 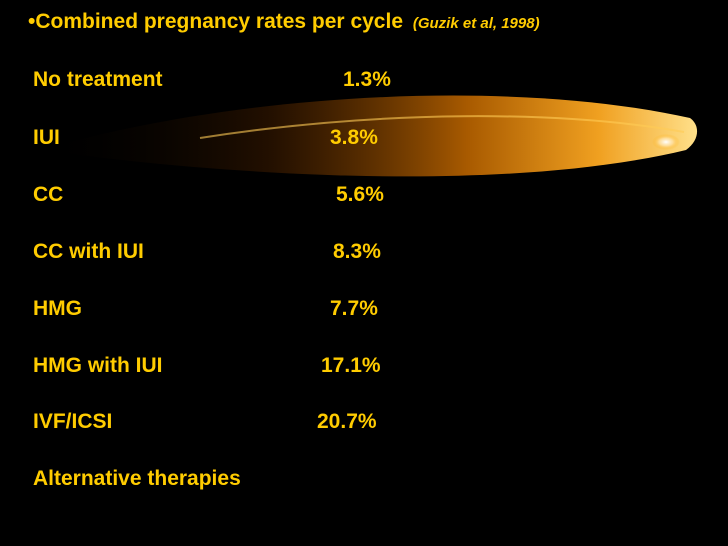 What do you see at coordinates (354, 308) in the screenshot?
I see `row-value: 7.7%` at bounding box center [354, 308].